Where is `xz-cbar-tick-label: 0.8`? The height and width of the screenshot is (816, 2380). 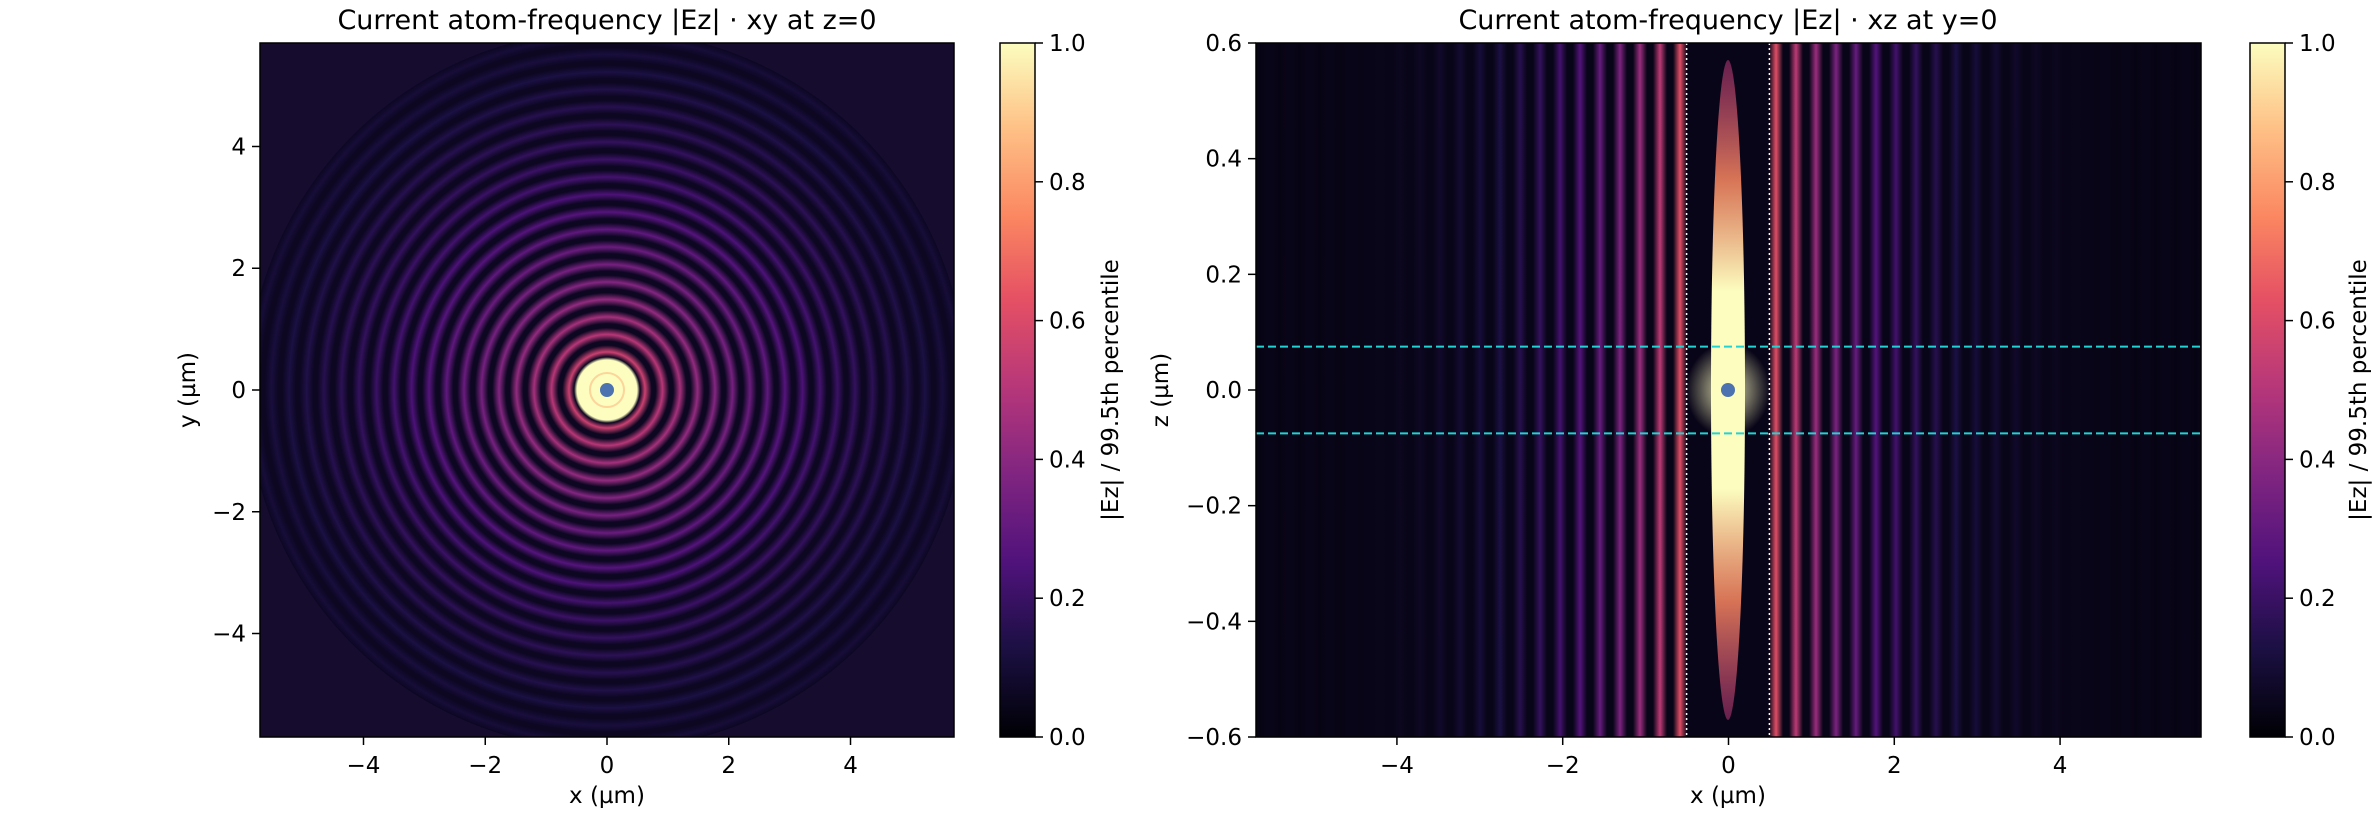
xz-cbar-tick-label: 0.8 is located at coordinates (2317, 183).